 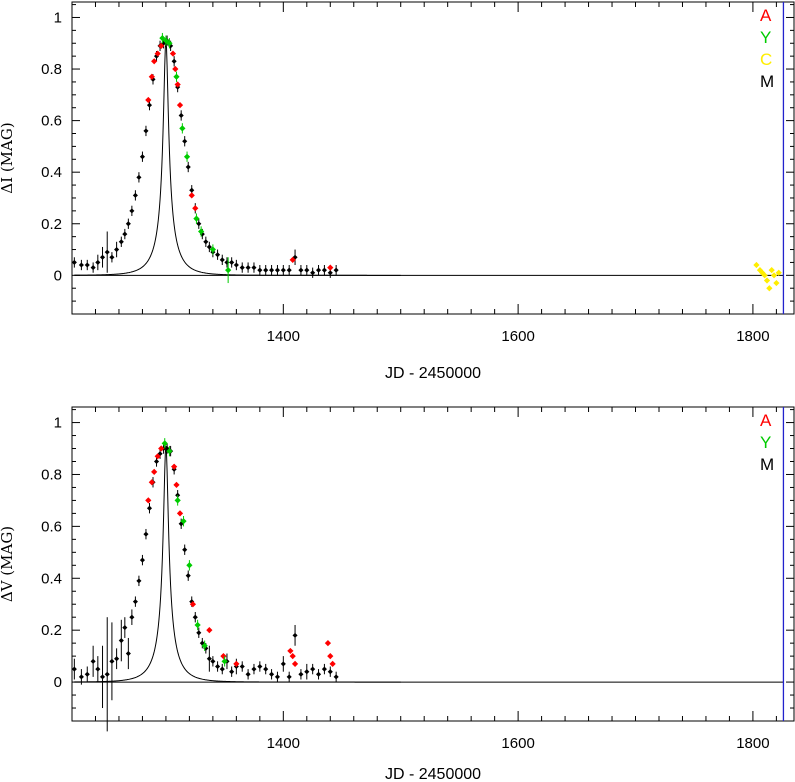 What do you see at coordinates (51, 630) in the screenshot?
I see `y-tick-label: 0.2` at bounding box center [51, 630].